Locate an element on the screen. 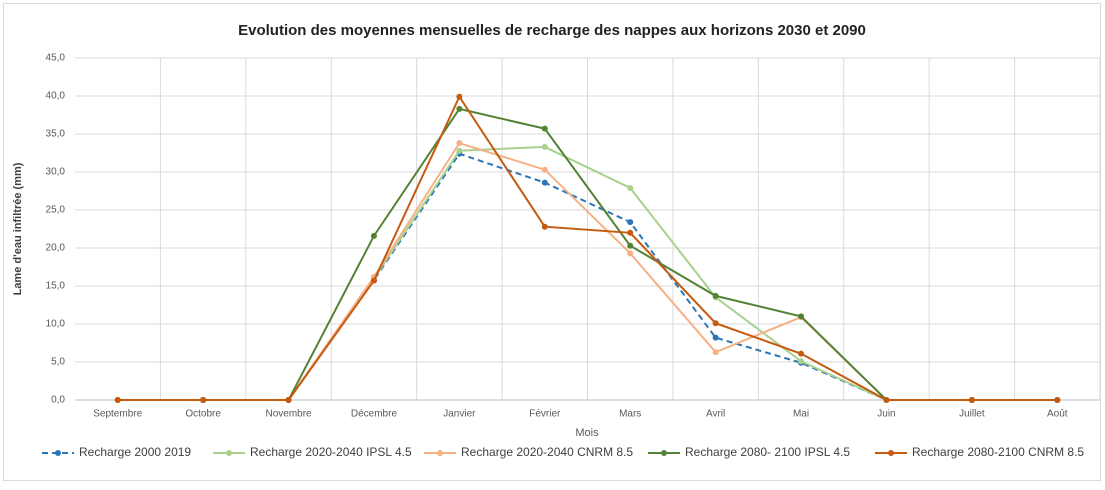 This screenshot has width=1105, height=490. legend-label: Recharge 2080- 2100 IPSL 4.5 is located at coordinates (767, 452).